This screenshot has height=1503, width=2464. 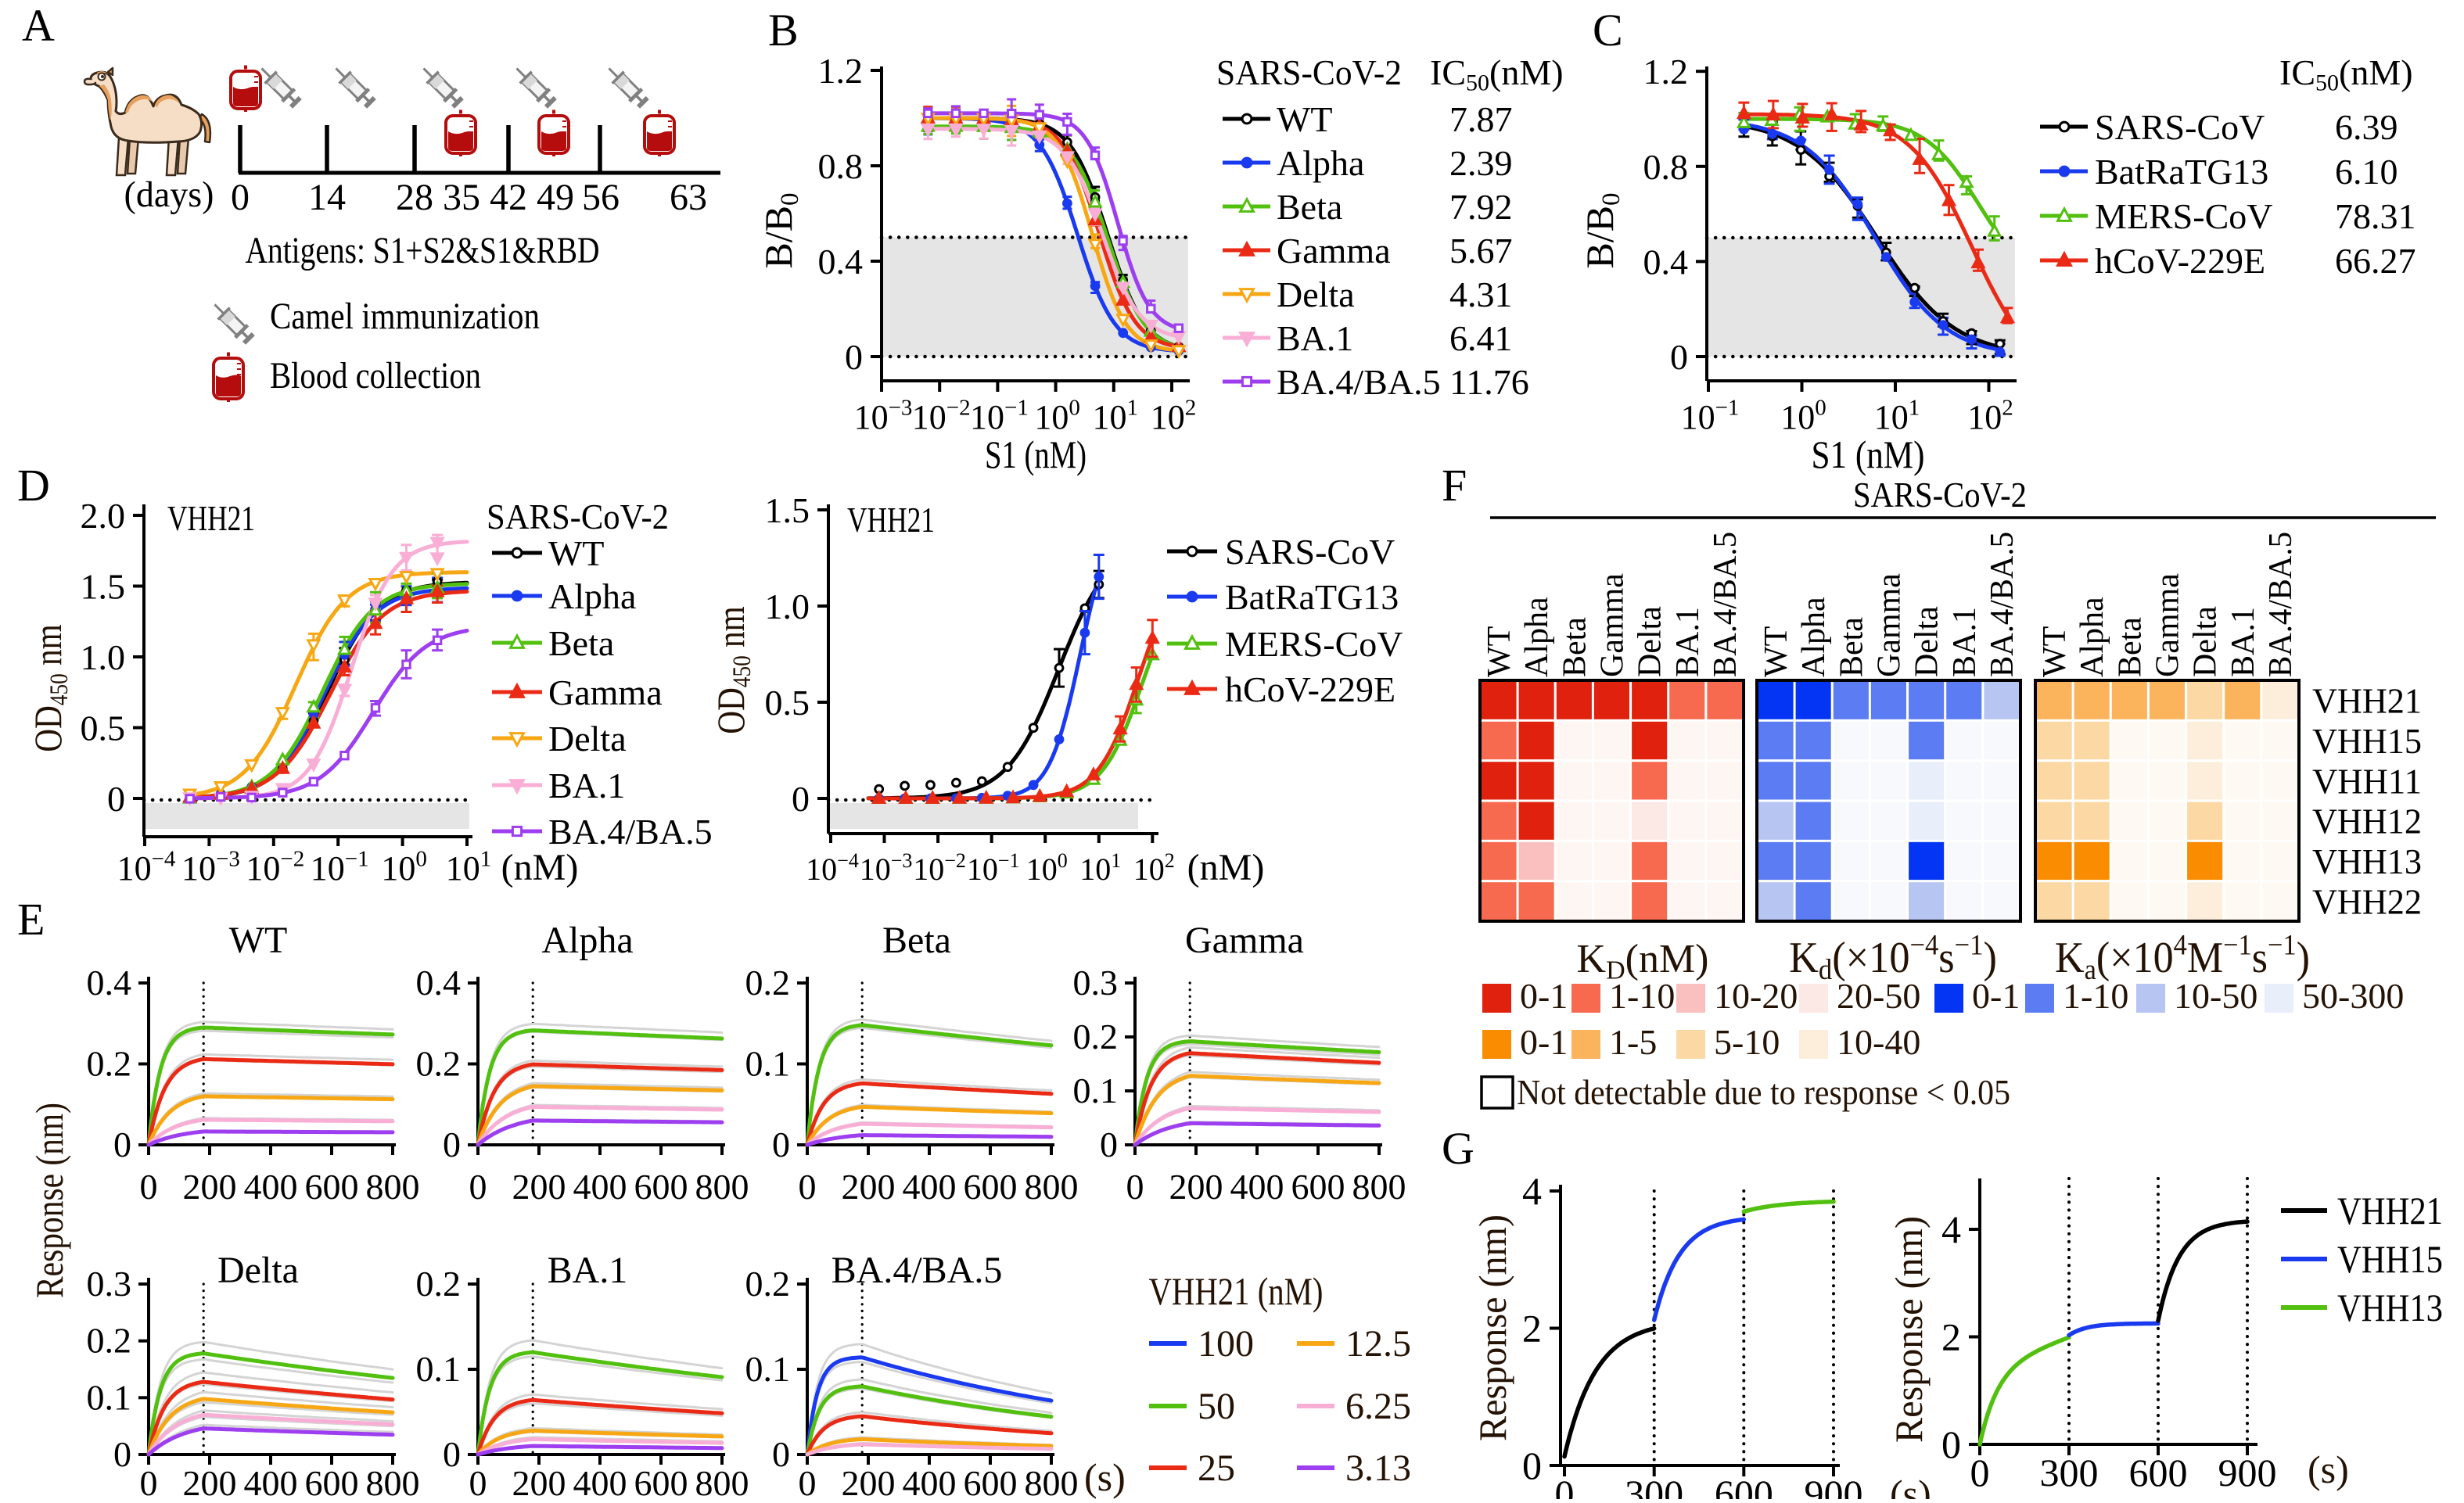 I want to click on svg-text: VHH15, so click(x=2367, y=741).